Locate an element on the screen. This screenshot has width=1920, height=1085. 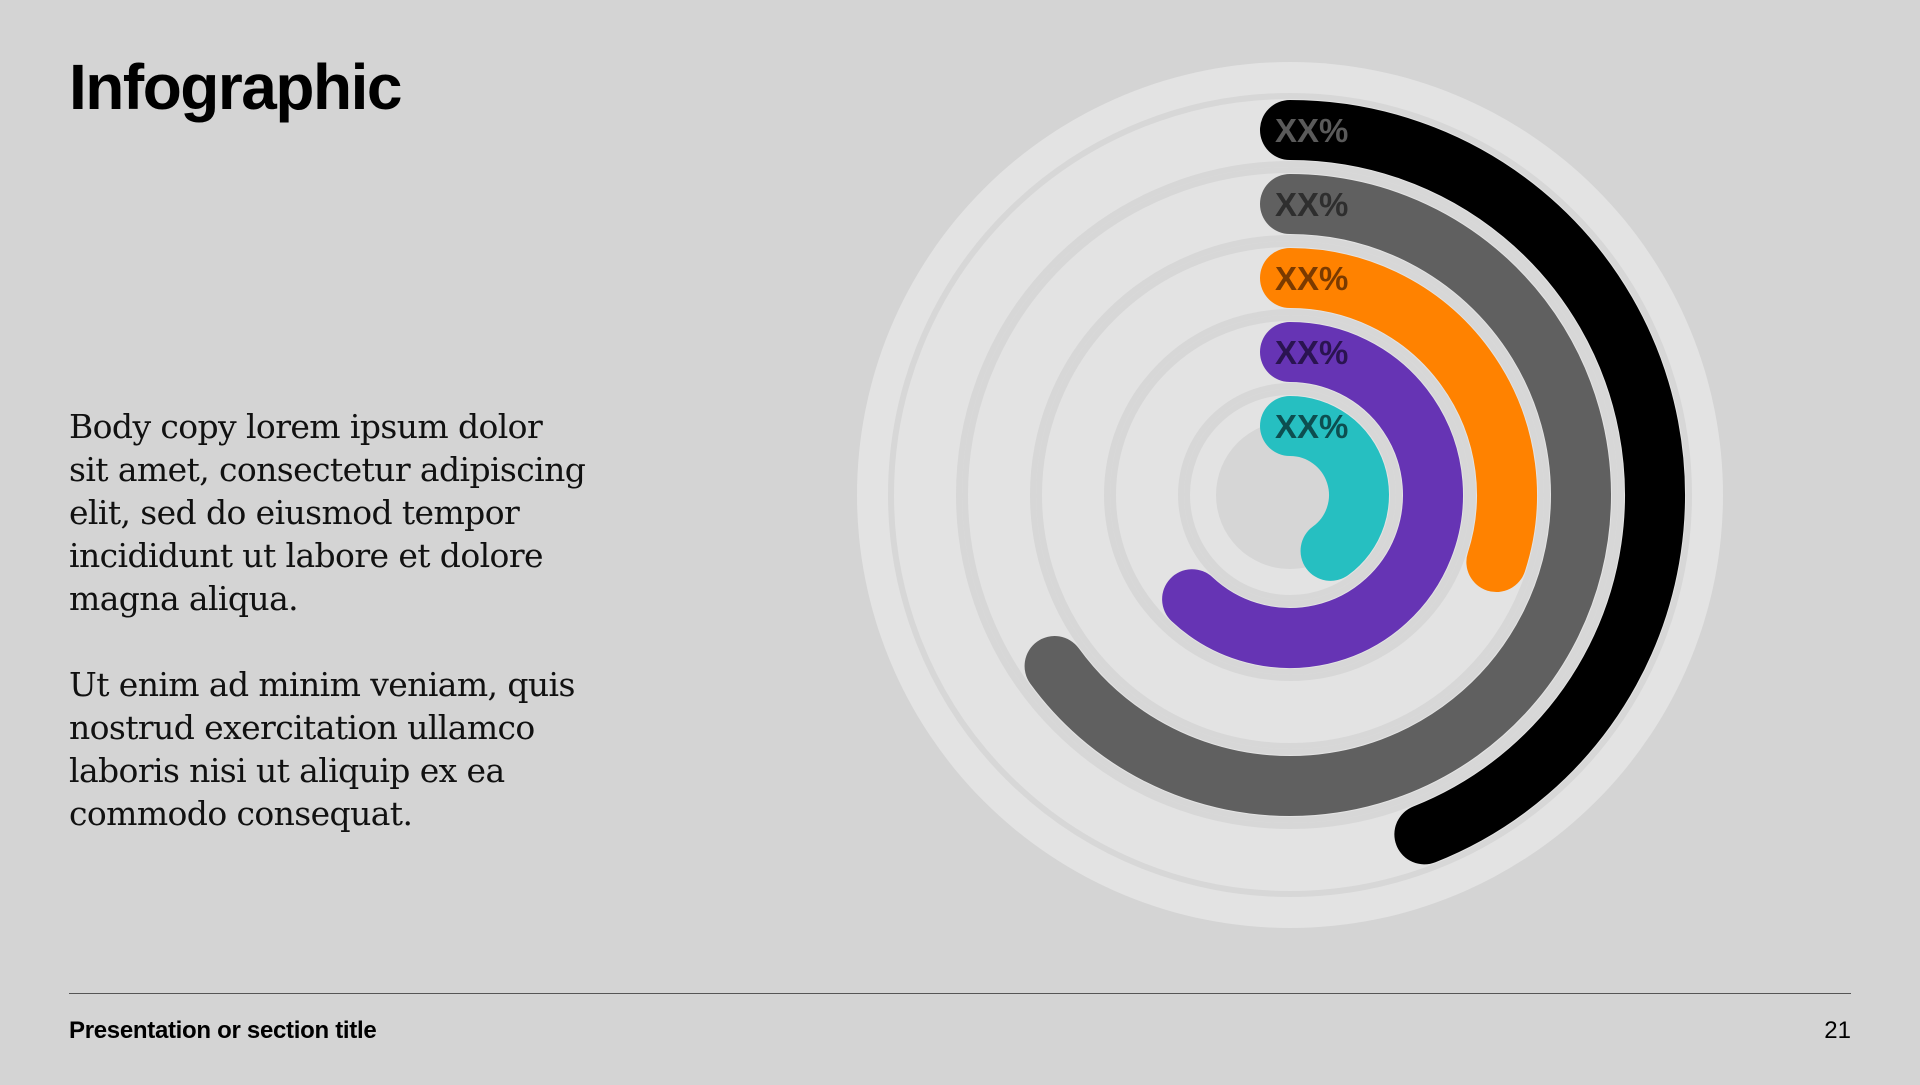
footer-divider is located at coordinates (960, 993).